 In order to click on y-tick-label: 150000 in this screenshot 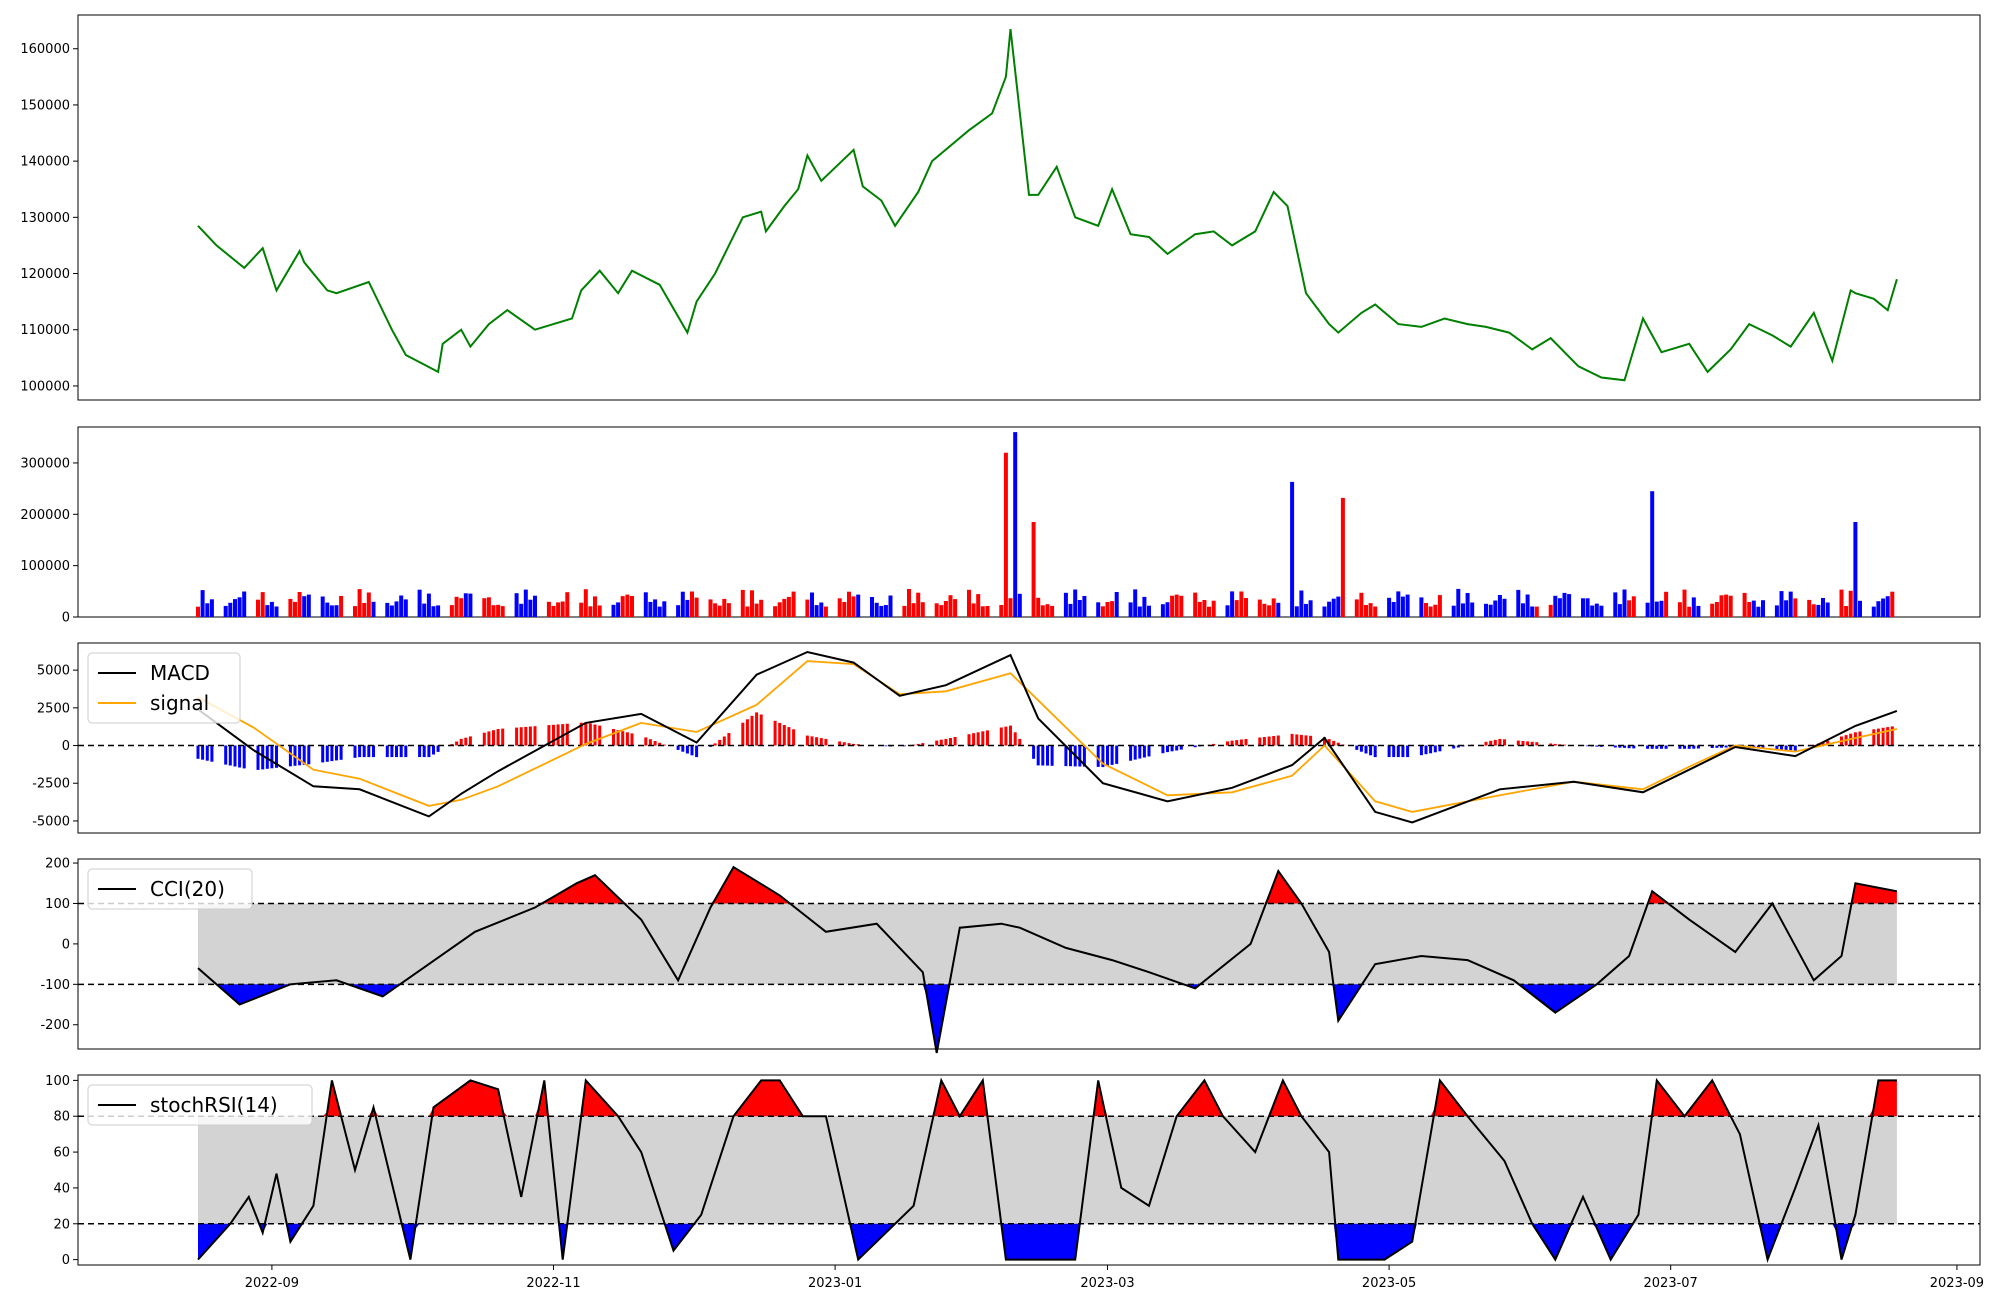, I will do `click(45, 105)`.